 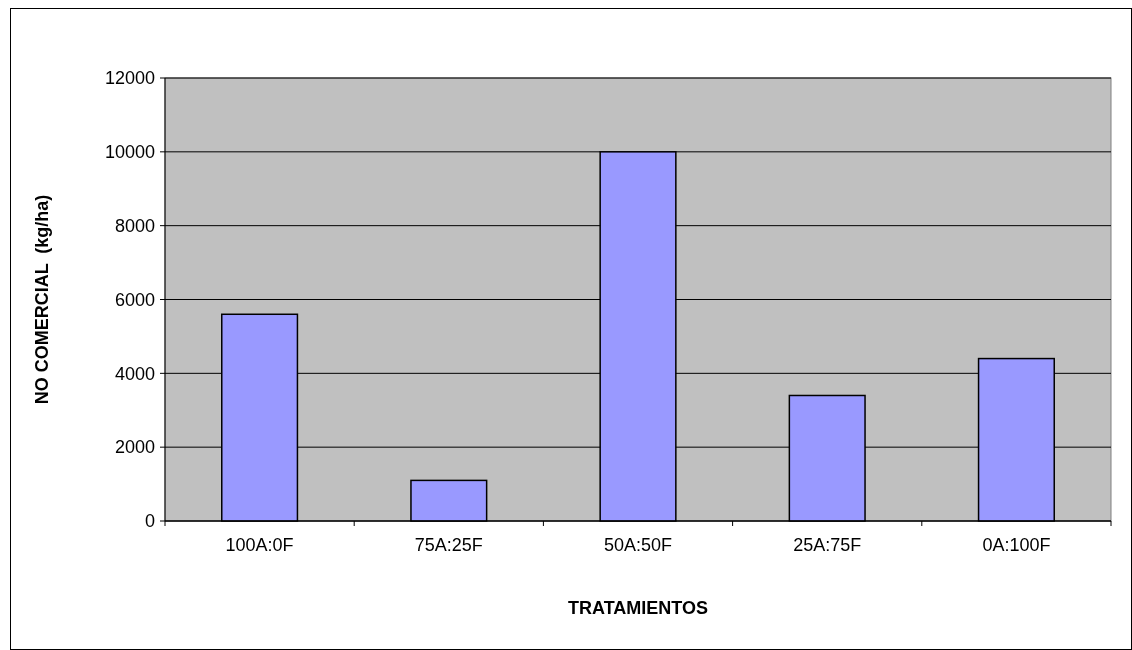 What do you see at coordinates (42, 299) in the screenshot?
I see `y-axis-title: NO COMERCIAL (kg/ha)` at bounding box center [42, 299].